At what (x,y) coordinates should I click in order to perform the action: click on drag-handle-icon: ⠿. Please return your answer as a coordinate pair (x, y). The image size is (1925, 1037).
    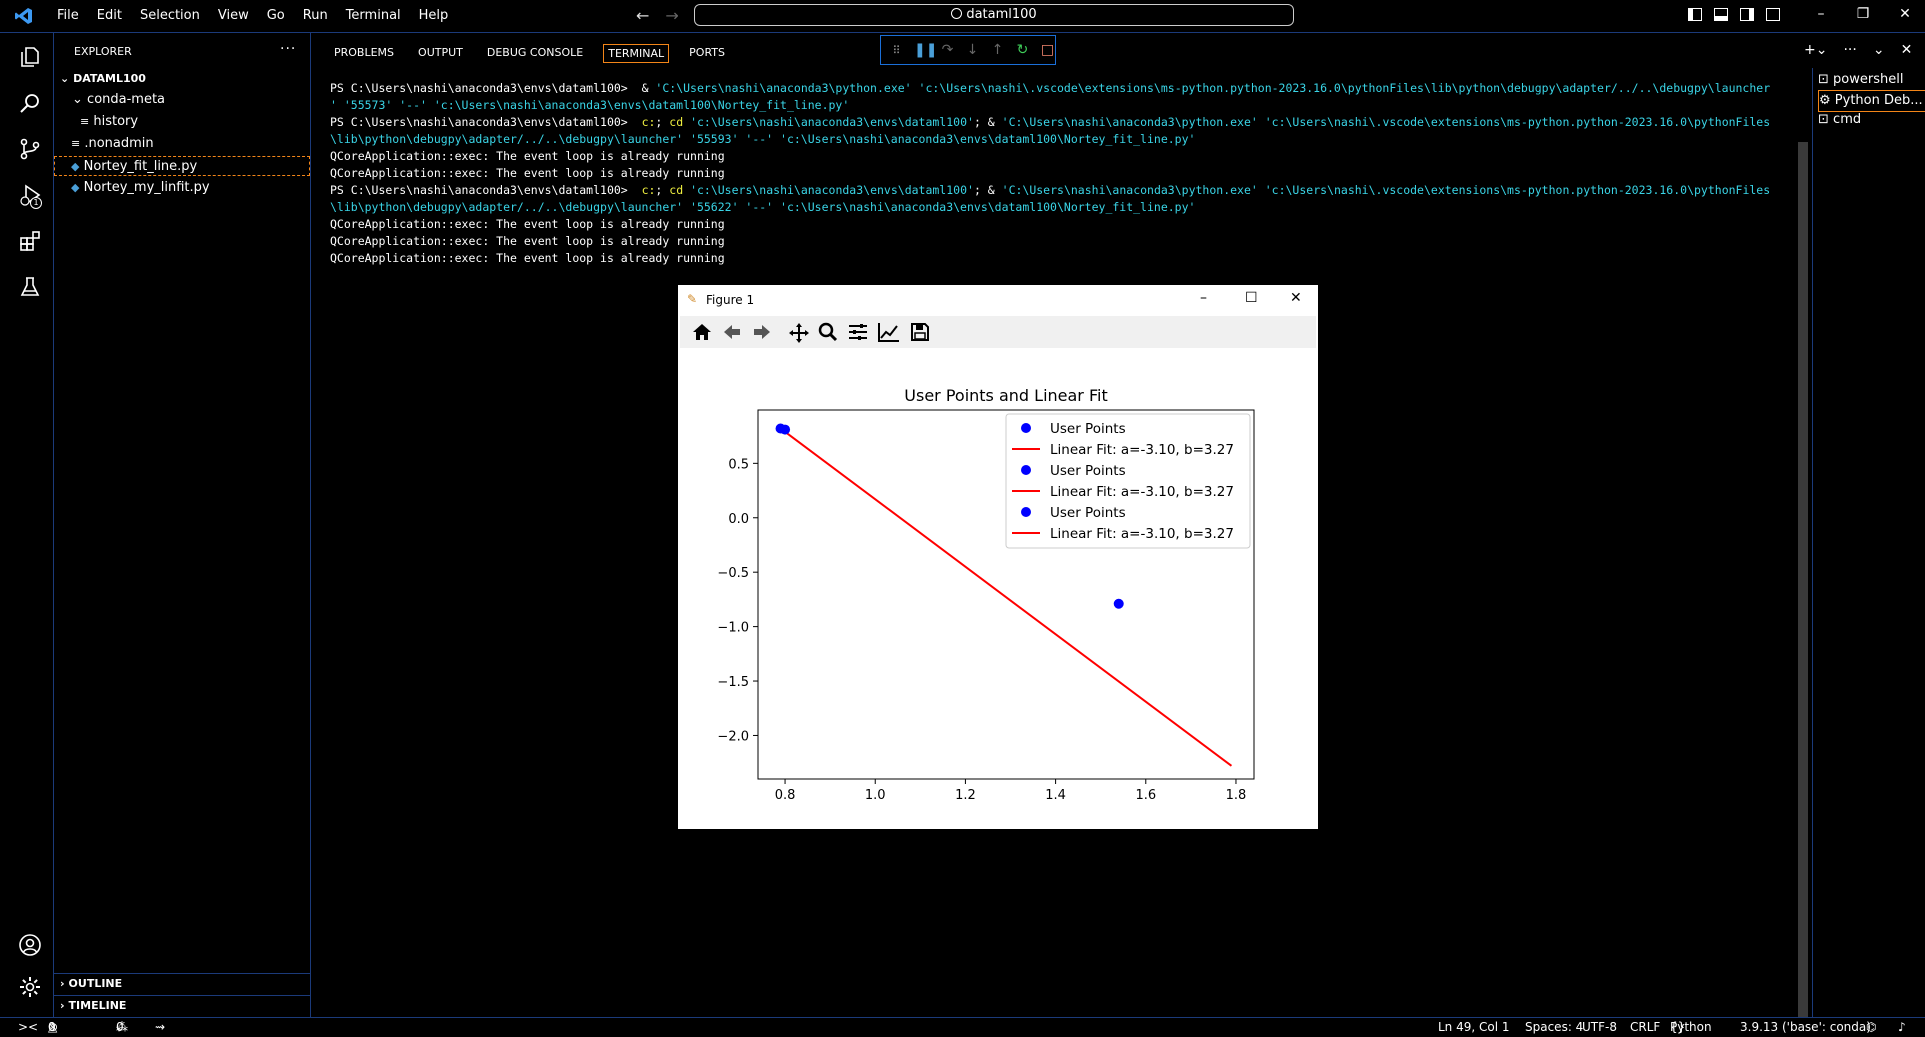
    Looking at the image, I should click on (896, 50).